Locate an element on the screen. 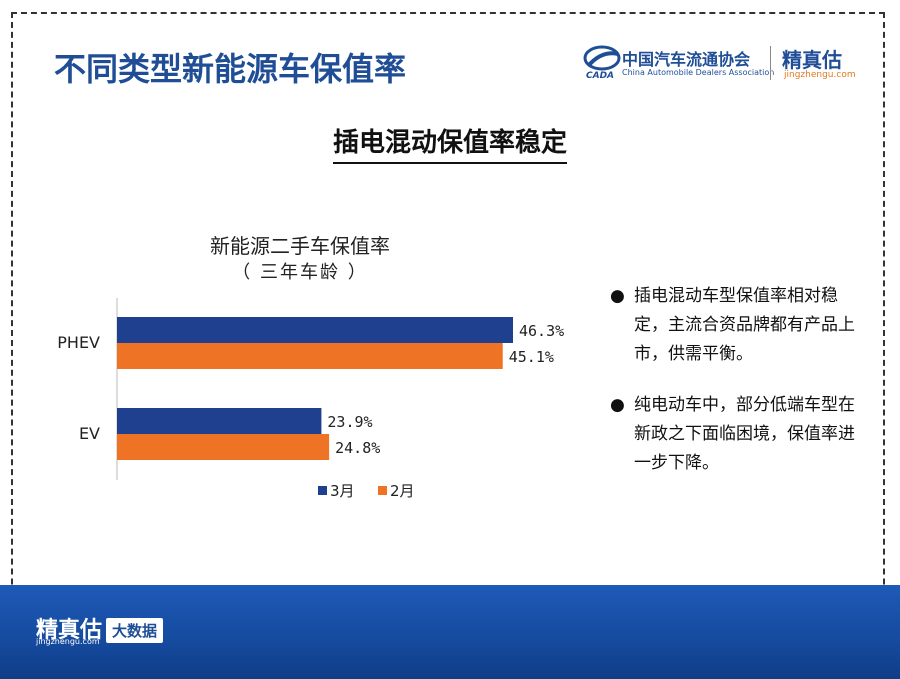 The width and height of the screenshot is (900, 679). section-subtitle: 插电混动保值率稳定 is located at coordinates (450, 143).